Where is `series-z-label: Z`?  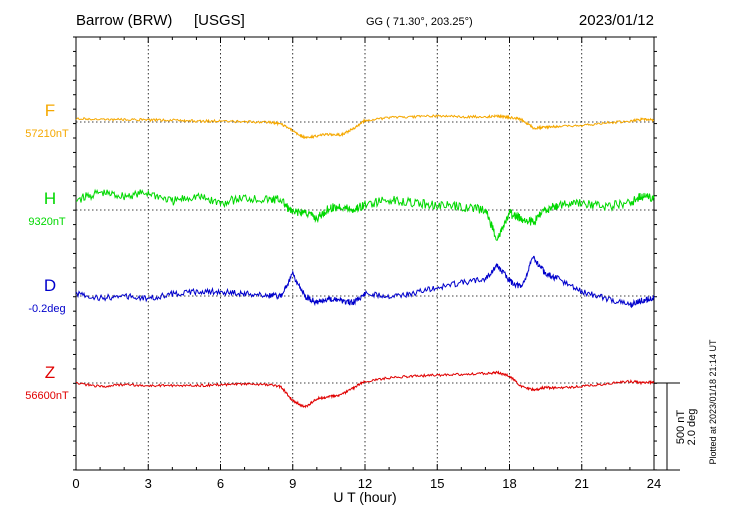
series-z-label: Z is located at coordinates (50, 372).